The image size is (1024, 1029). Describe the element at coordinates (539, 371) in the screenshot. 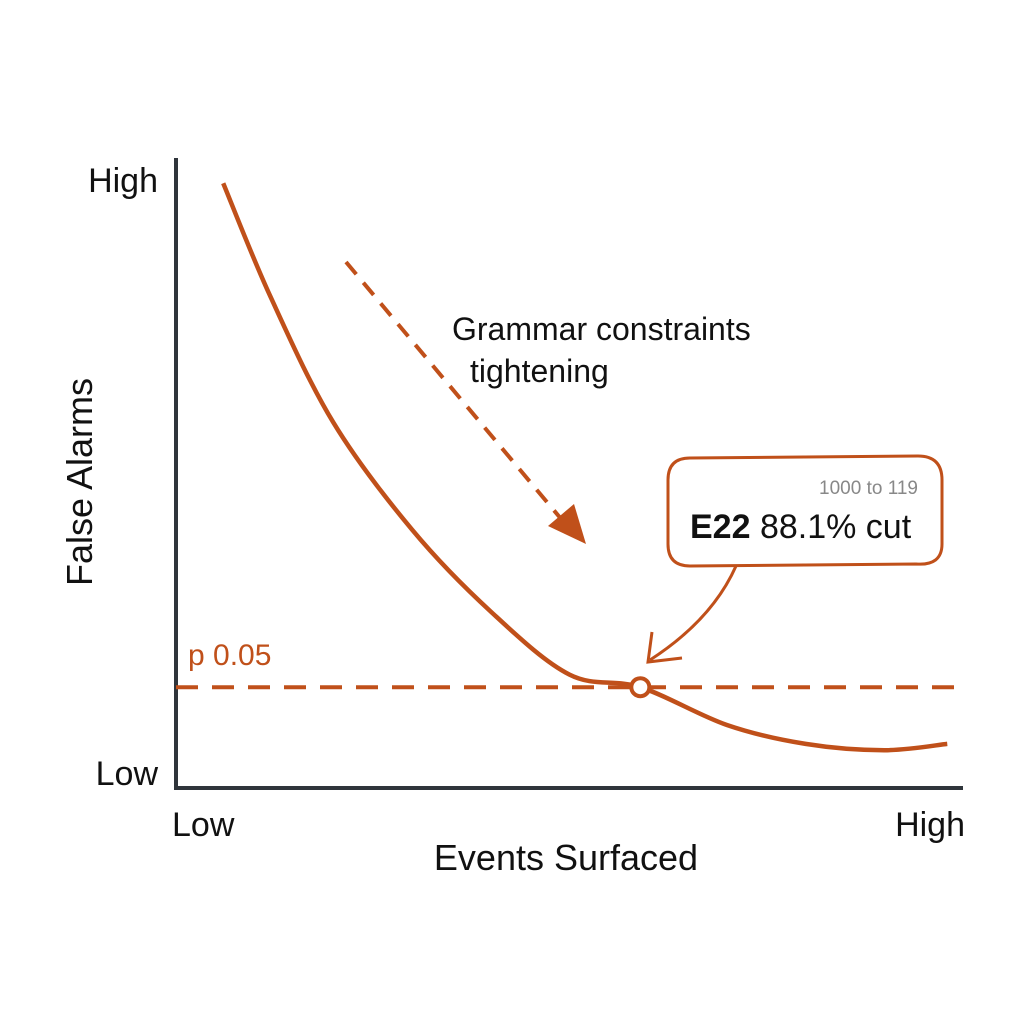

I see `trend-label-line-2: tightening` at that location.